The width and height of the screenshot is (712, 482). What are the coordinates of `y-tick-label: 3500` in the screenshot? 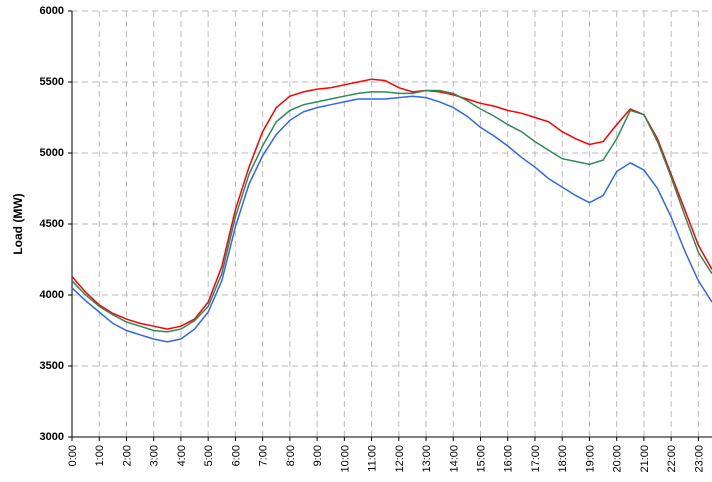 It's located at (52, 366).